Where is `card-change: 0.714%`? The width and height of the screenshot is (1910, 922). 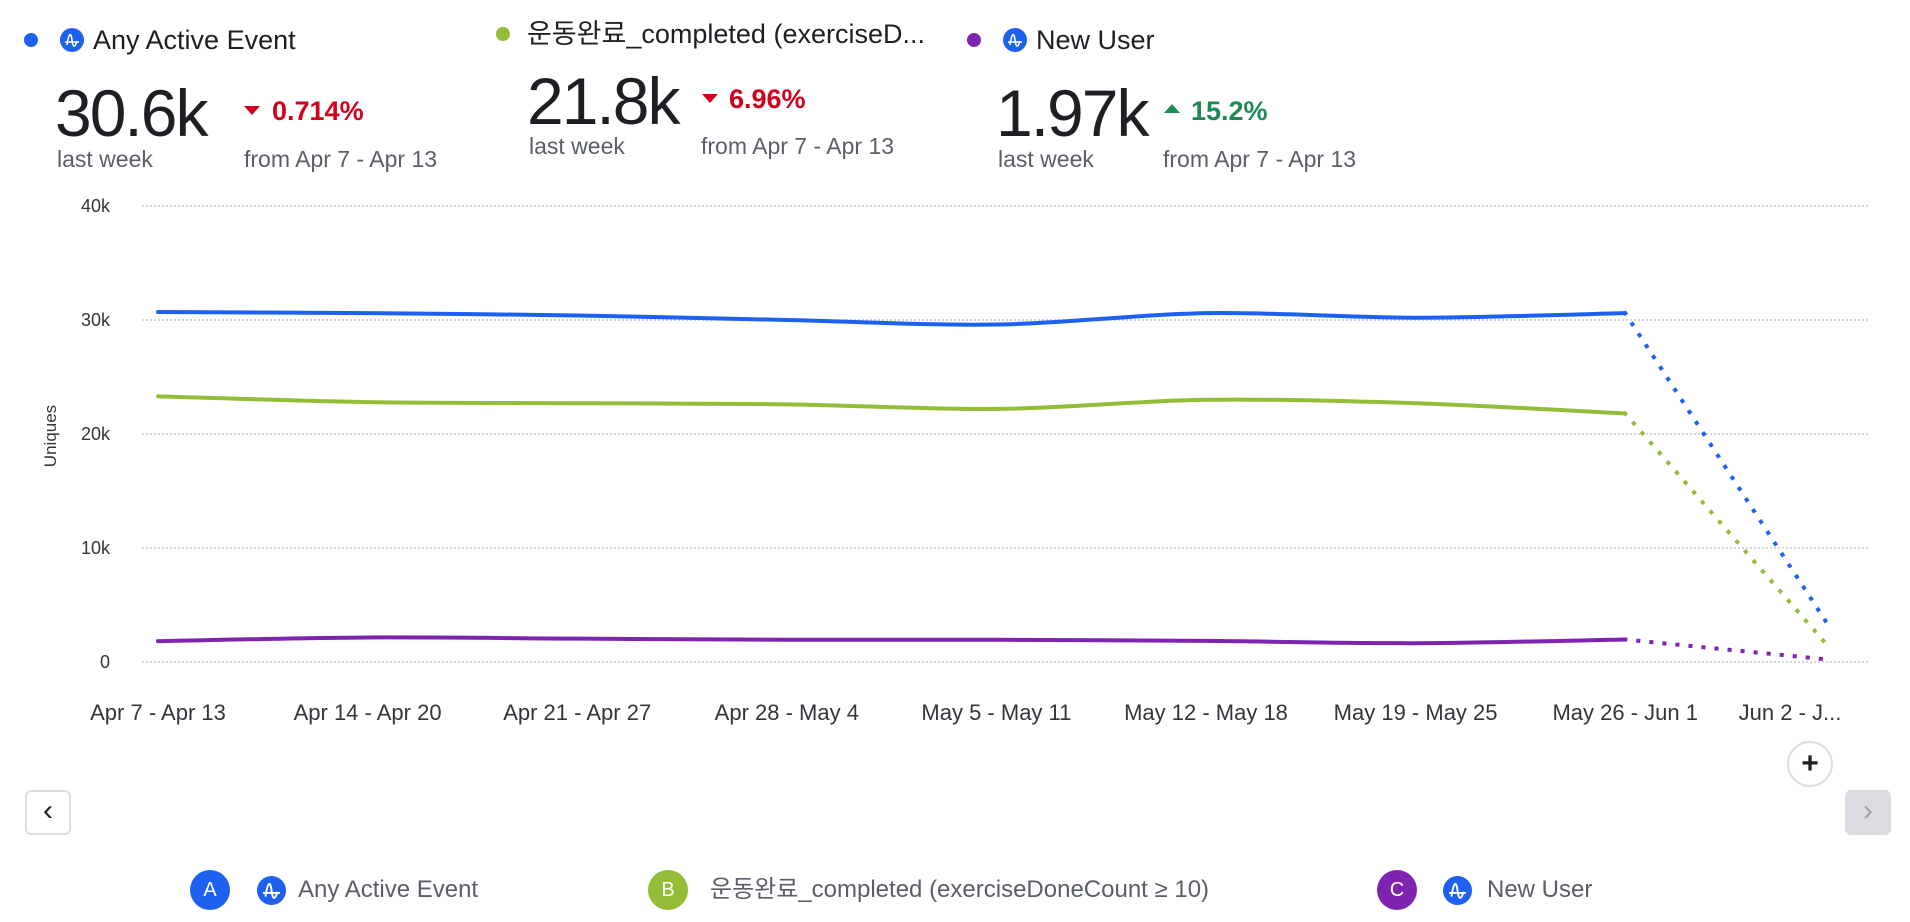 card-change: 0.714% is located at coordinates (318, 111).